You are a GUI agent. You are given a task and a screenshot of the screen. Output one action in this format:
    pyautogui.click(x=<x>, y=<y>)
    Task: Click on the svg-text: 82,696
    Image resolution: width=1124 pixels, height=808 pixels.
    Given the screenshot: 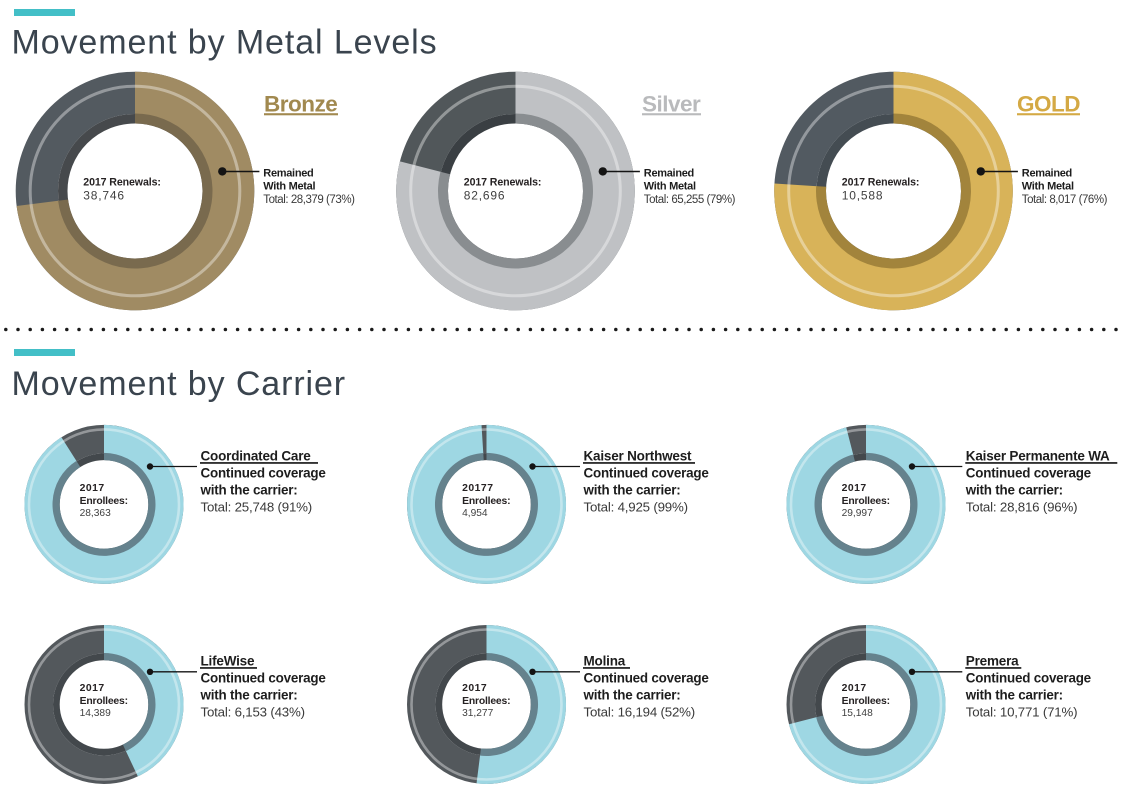 What is the action you would take?
    pyautogui.click(x=485, y=195)
    